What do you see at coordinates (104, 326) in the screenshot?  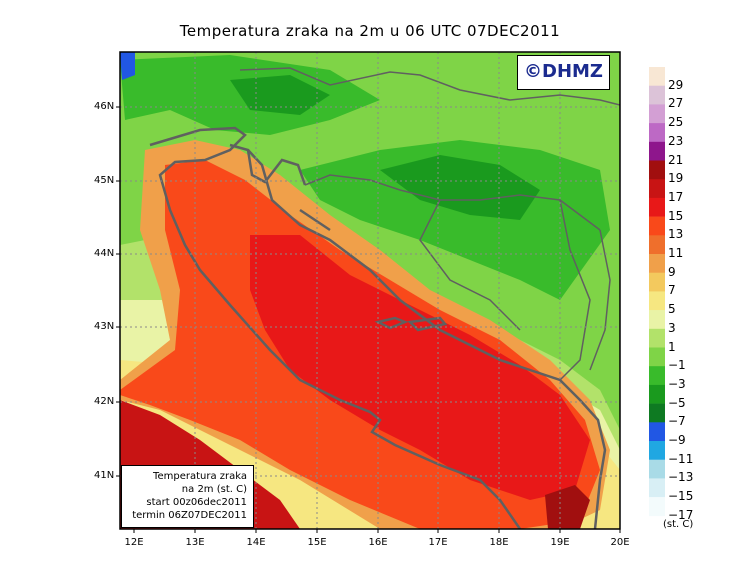 I see `lat-label-43n: 43N` at bounding box center [104, 326].